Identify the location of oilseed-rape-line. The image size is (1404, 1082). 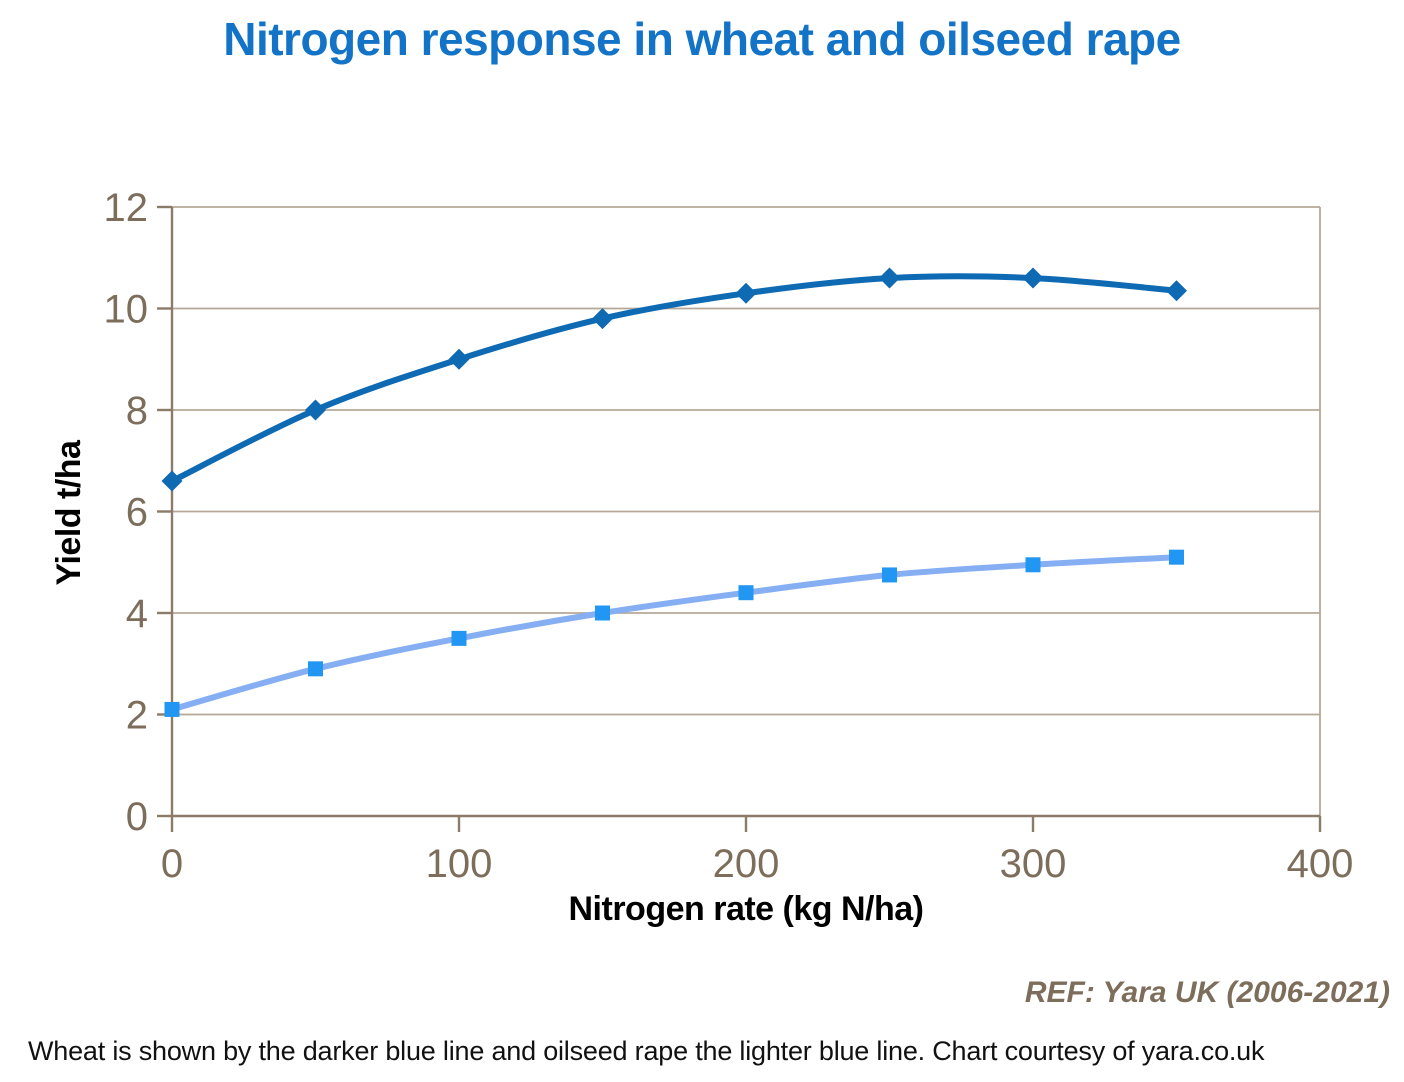
(674, 633).